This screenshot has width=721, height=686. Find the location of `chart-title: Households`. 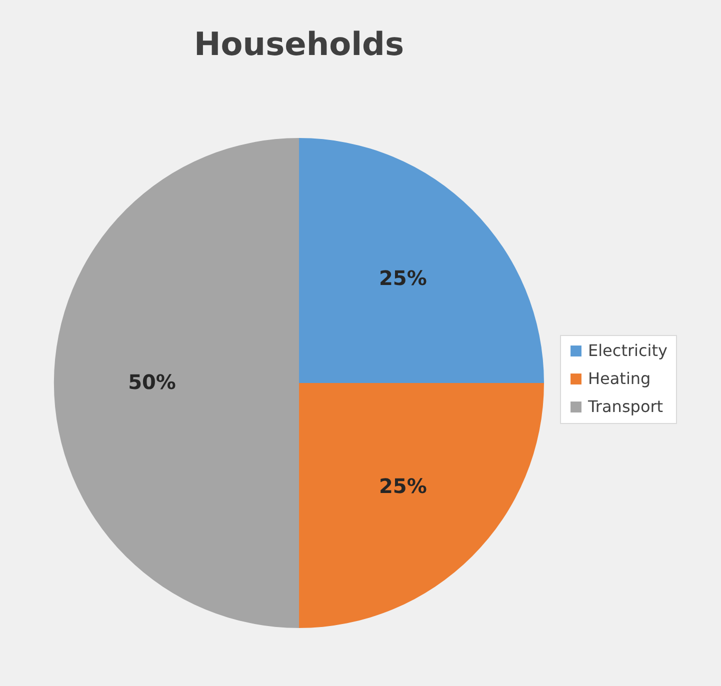

chart-title: Households is located at coordinates (299, 44).